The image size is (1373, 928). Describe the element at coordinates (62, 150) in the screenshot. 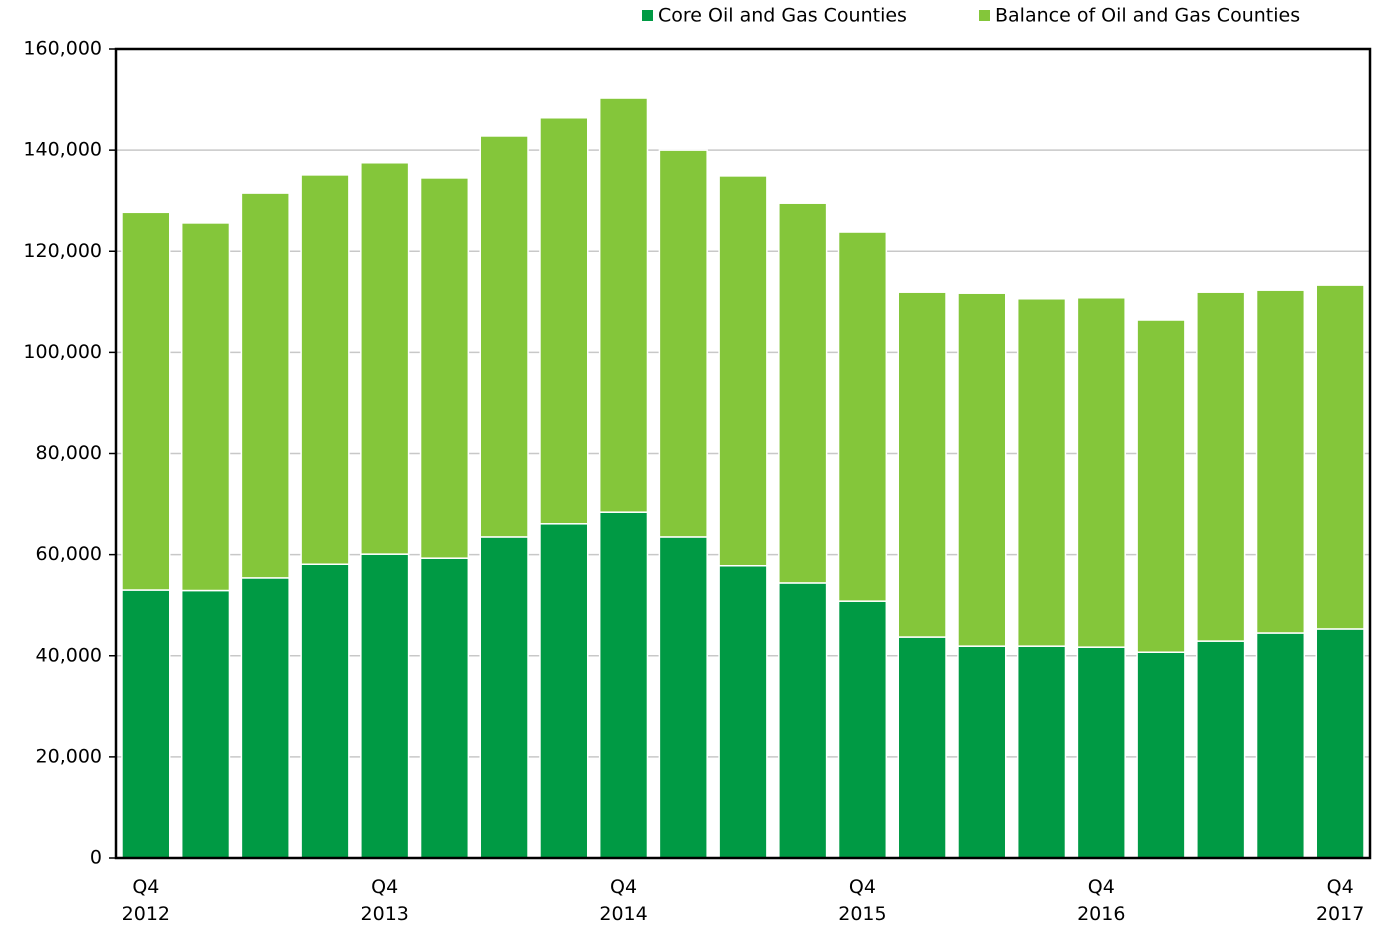

I see `y-tick-label: 140,000` at that location.